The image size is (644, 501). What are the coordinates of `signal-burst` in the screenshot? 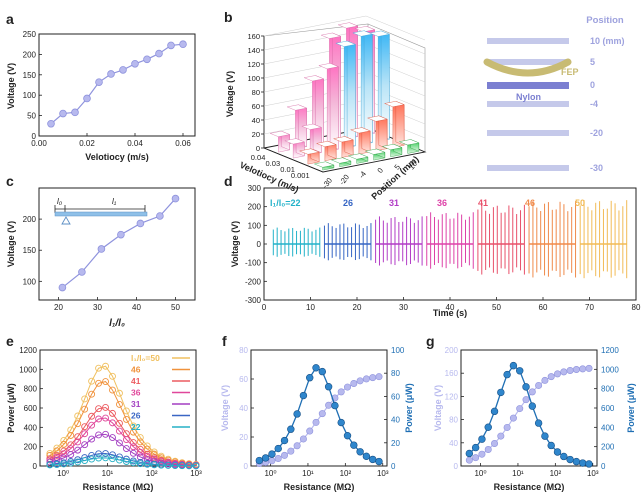 It's located at (450, 240).